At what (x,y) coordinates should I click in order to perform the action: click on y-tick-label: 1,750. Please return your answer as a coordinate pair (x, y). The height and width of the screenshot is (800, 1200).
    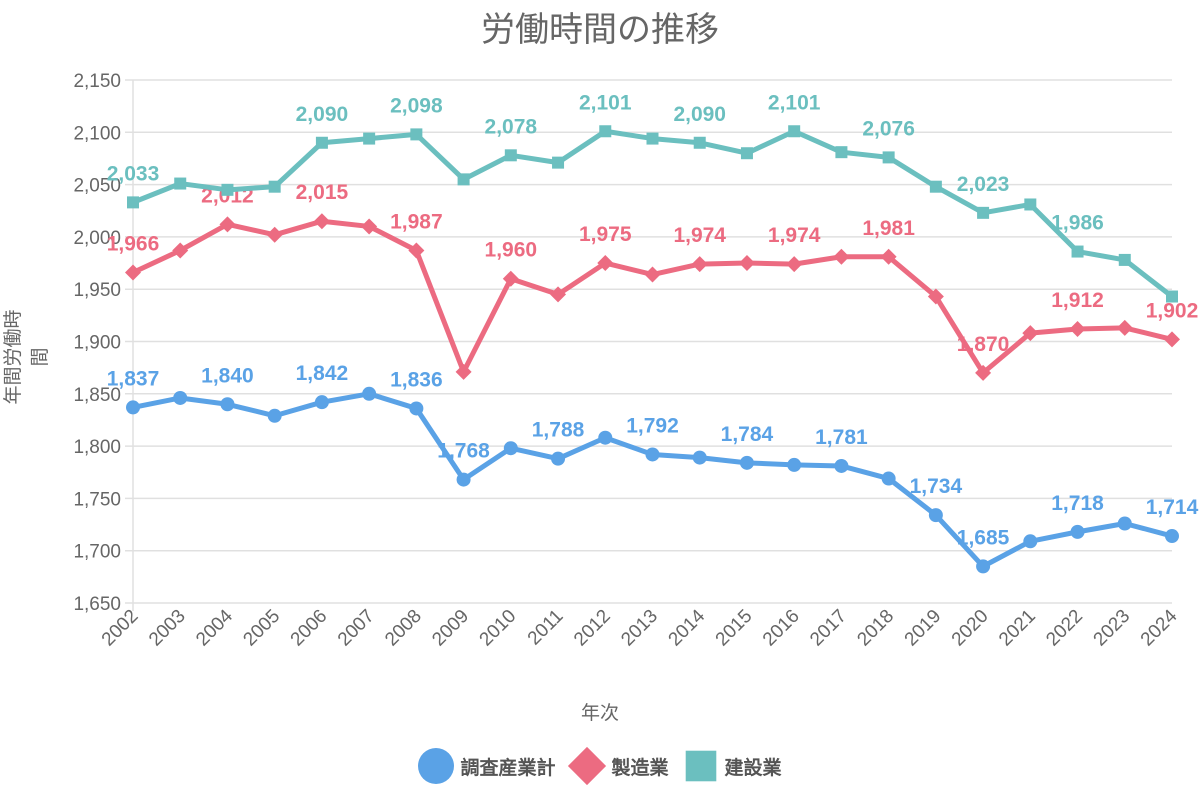
    Looking at the image, I should click on (97, 499).